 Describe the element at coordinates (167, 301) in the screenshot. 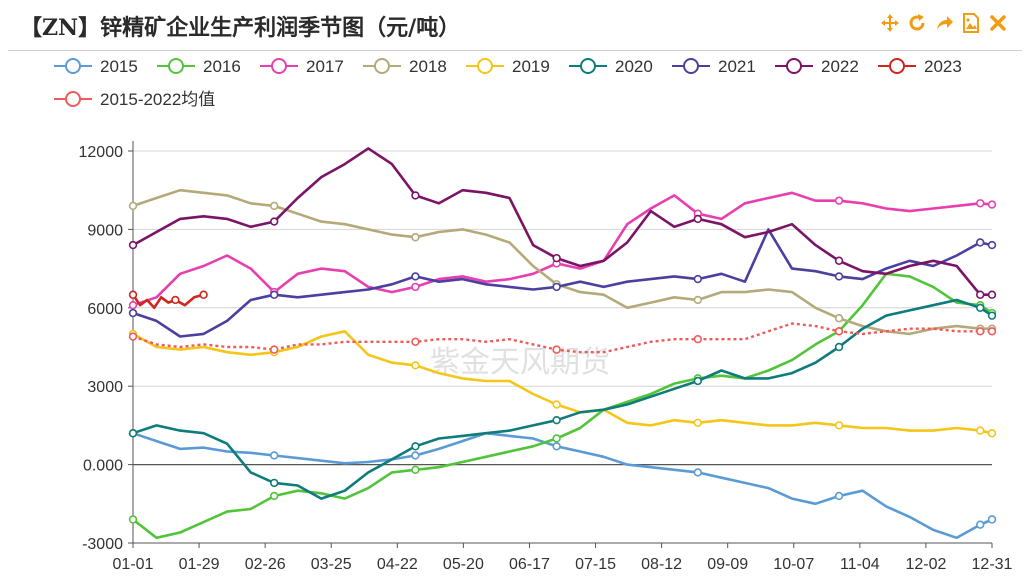

I see `series-line-2023` at that location.